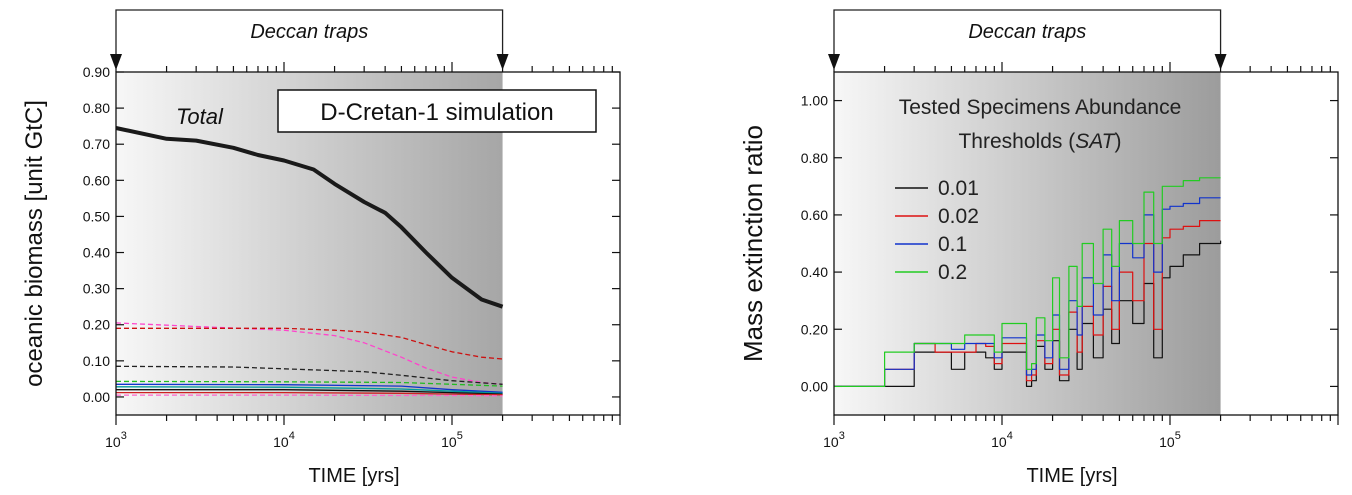 This screenshot has width=1352, height=495. I want to click on simulation-label: D-Cretan-1 simulation, so click(436, 112).